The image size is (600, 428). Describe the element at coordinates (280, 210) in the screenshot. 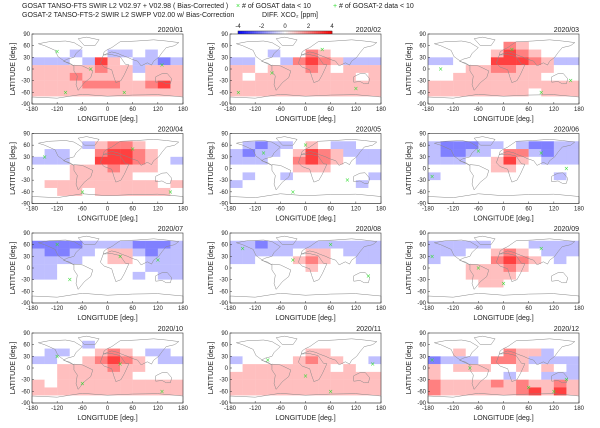

I see `x-tick-label: -60` at that location.